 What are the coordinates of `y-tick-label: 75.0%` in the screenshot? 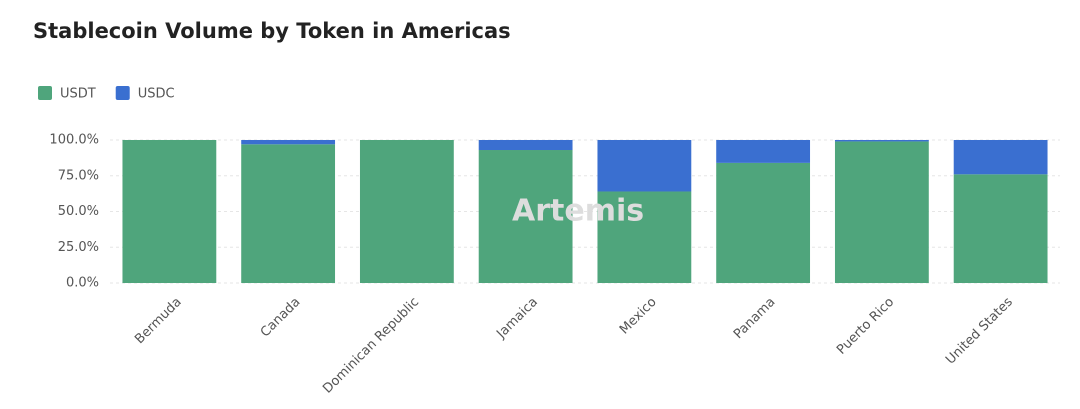 It's located at (78, 175).